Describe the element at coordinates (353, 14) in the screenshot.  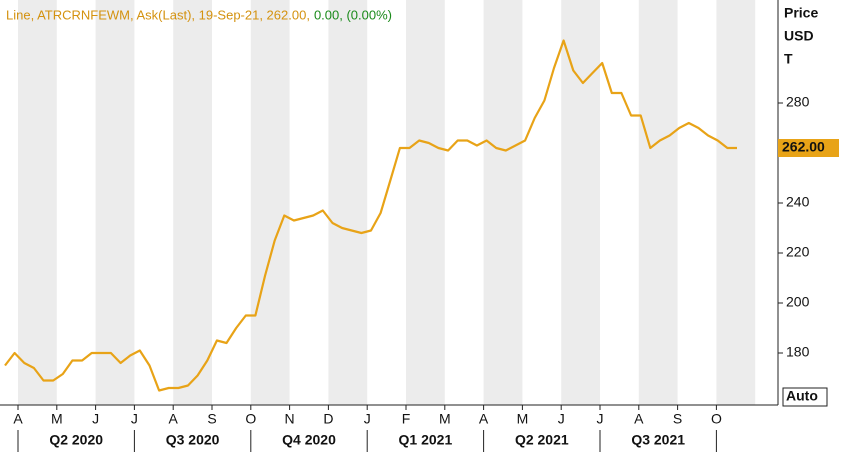
I see `change-text: 0.00, (0.00%)` at that location.